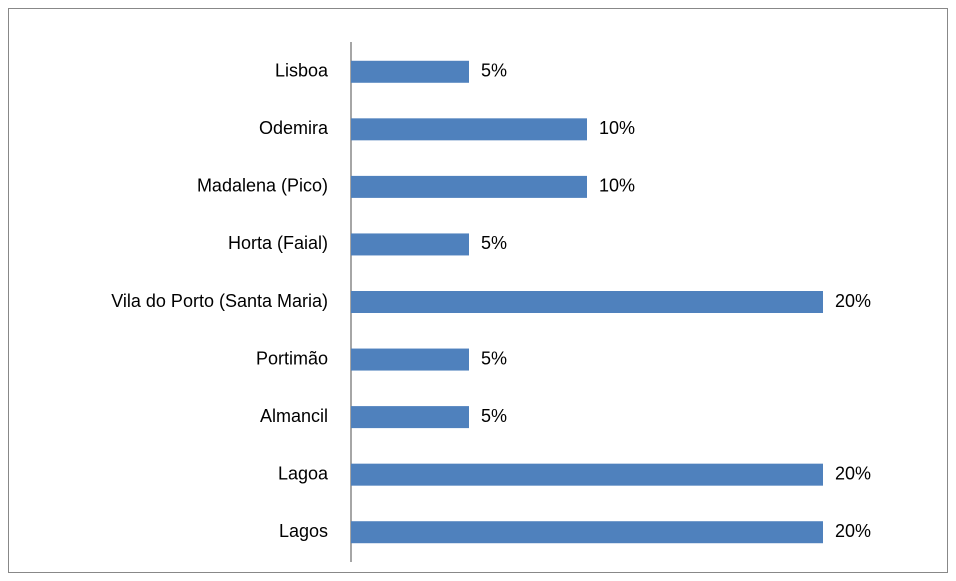 The image size is (956, 581). Describe the element at coordinates (294, 128) in the screenshot. I see `category-label: Odemira` at that location.